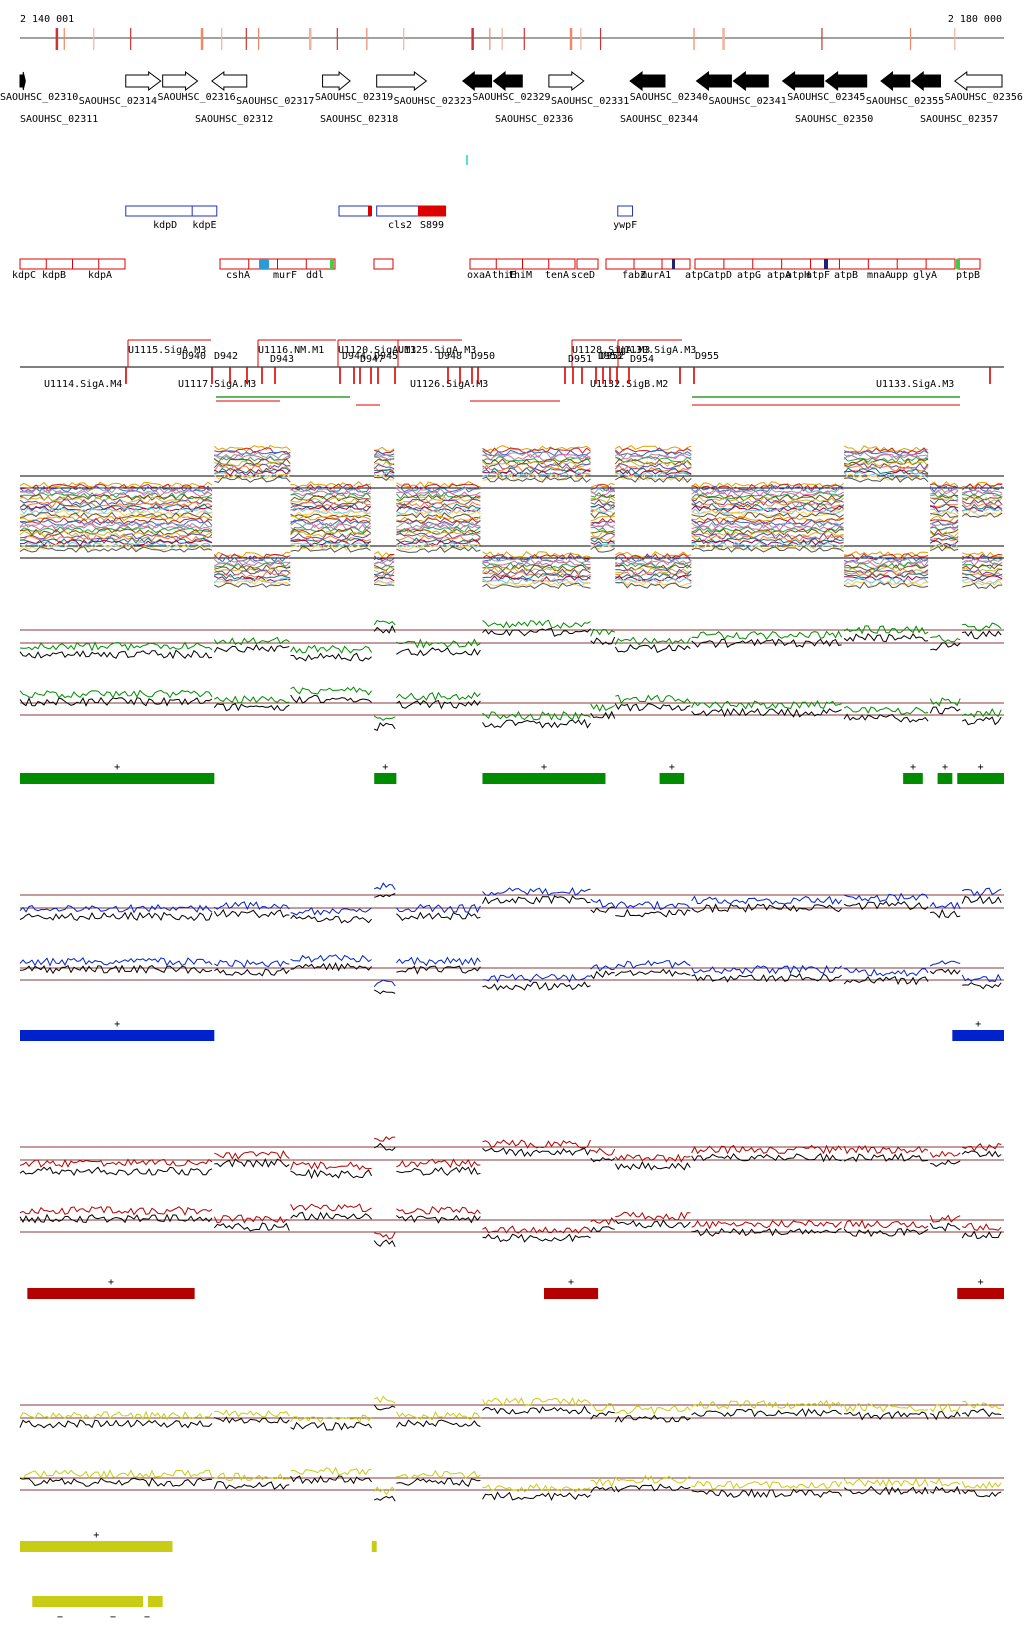 Image resolution: width=1024 pixels, height=1640 pixels. I want to click on d-label: D950, so click(483, 356).